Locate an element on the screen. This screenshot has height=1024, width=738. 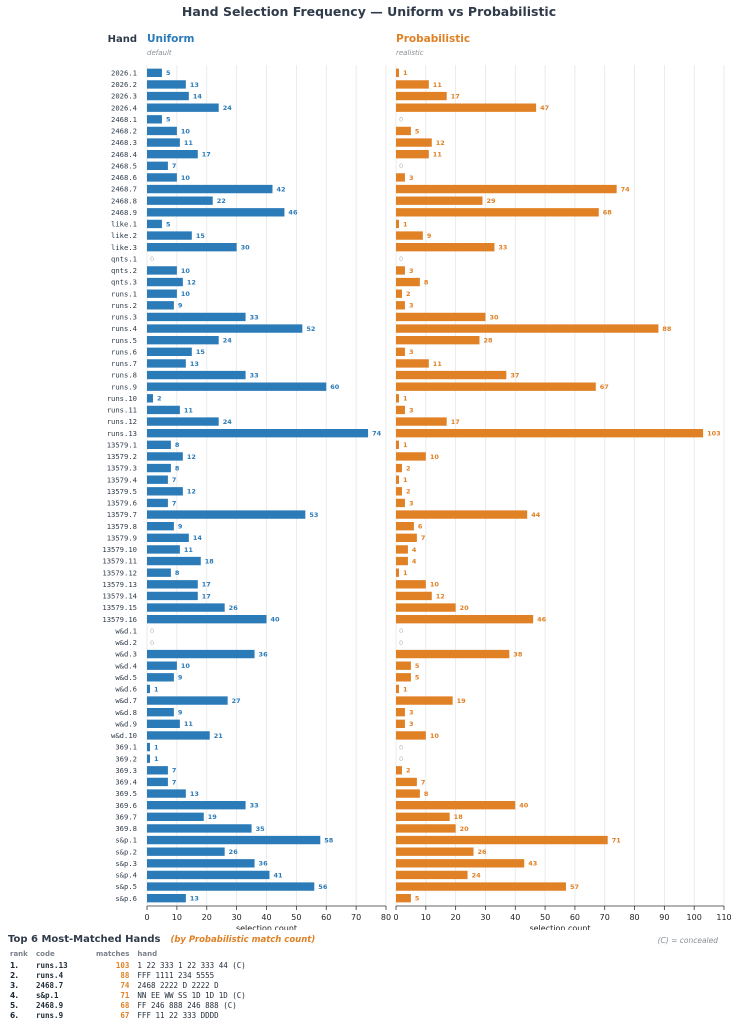
category-label: 2468.1 is located at coordinates (124, 119).